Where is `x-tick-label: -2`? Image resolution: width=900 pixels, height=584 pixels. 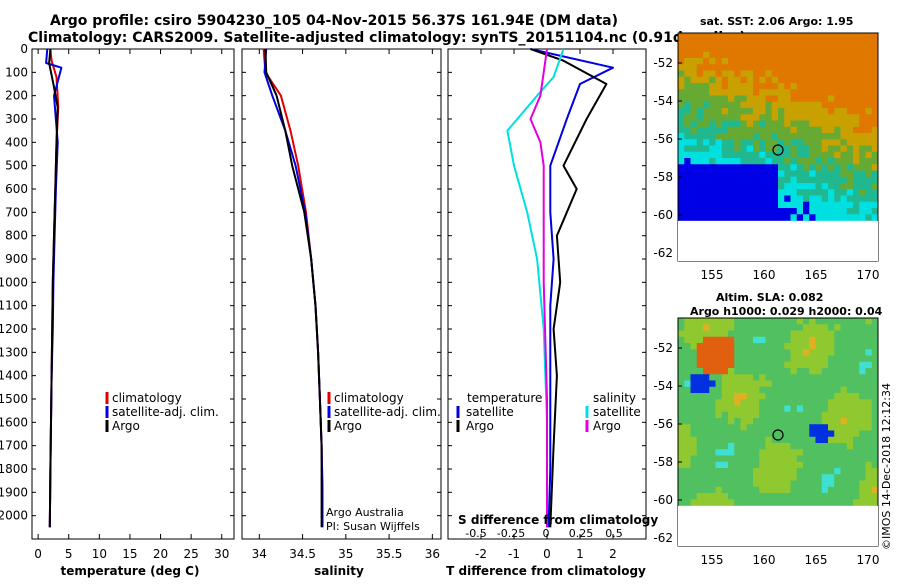 x-tick-label: -2 is located at coordinates (481, 554).